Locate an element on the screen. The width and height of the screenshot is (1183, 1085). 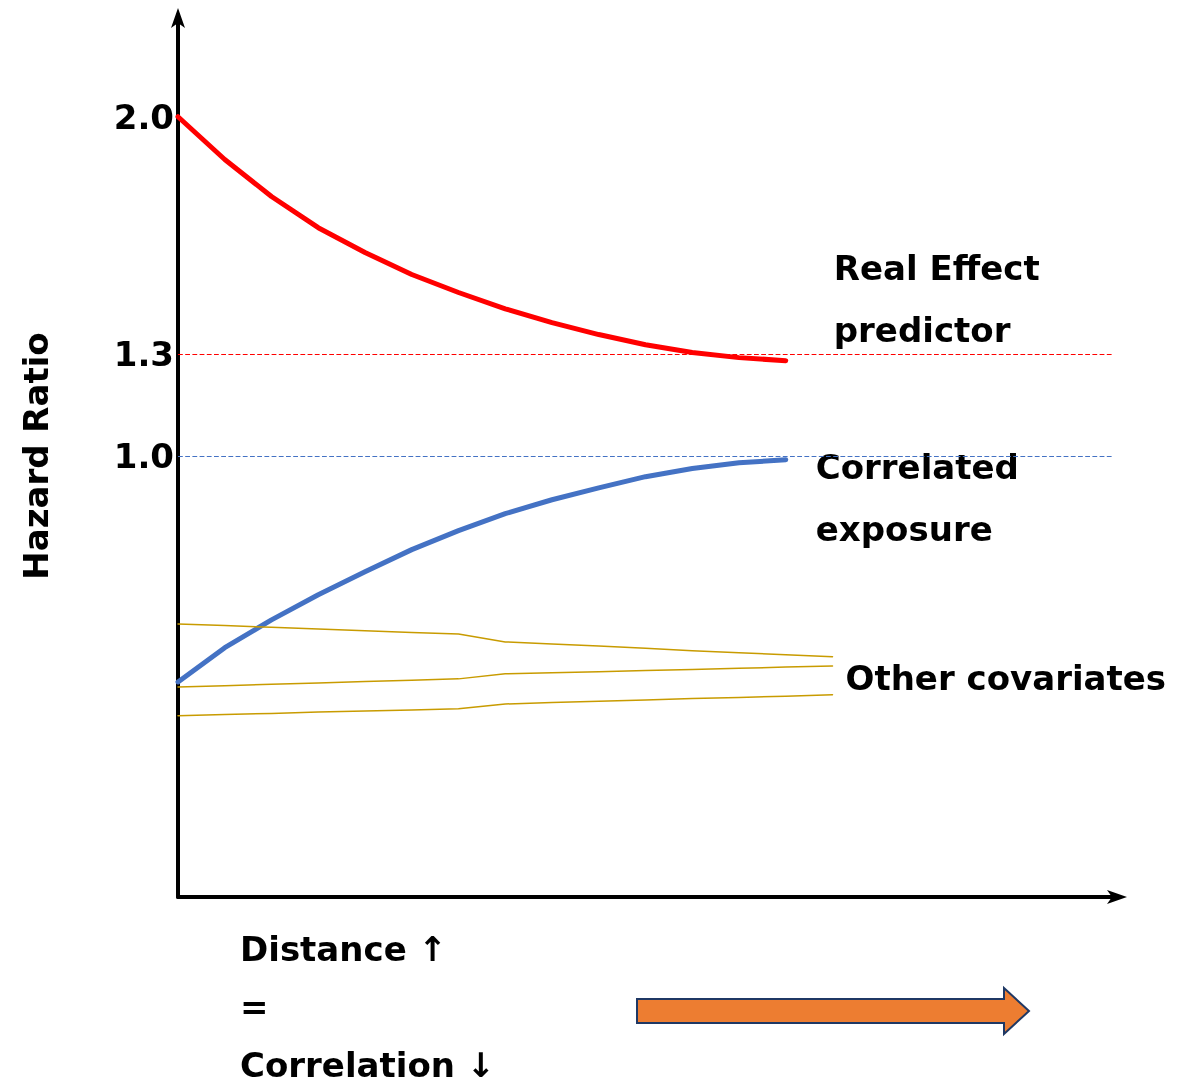
x-axis-title: Distance ↑ = Correlation ↓ is located at coordinates (368, 1007).